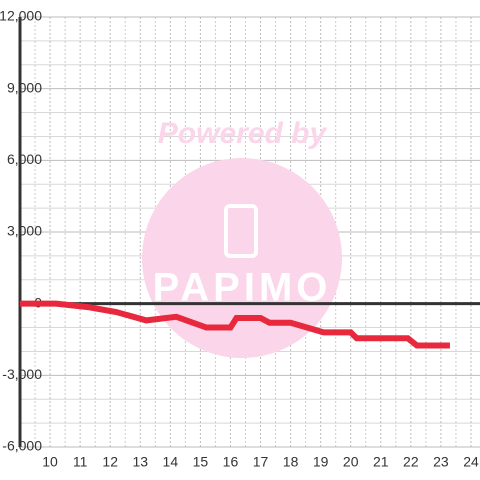 This screenshot has height=480, width=480. I want to click on x-tick-label: 16, so click(231, 462).